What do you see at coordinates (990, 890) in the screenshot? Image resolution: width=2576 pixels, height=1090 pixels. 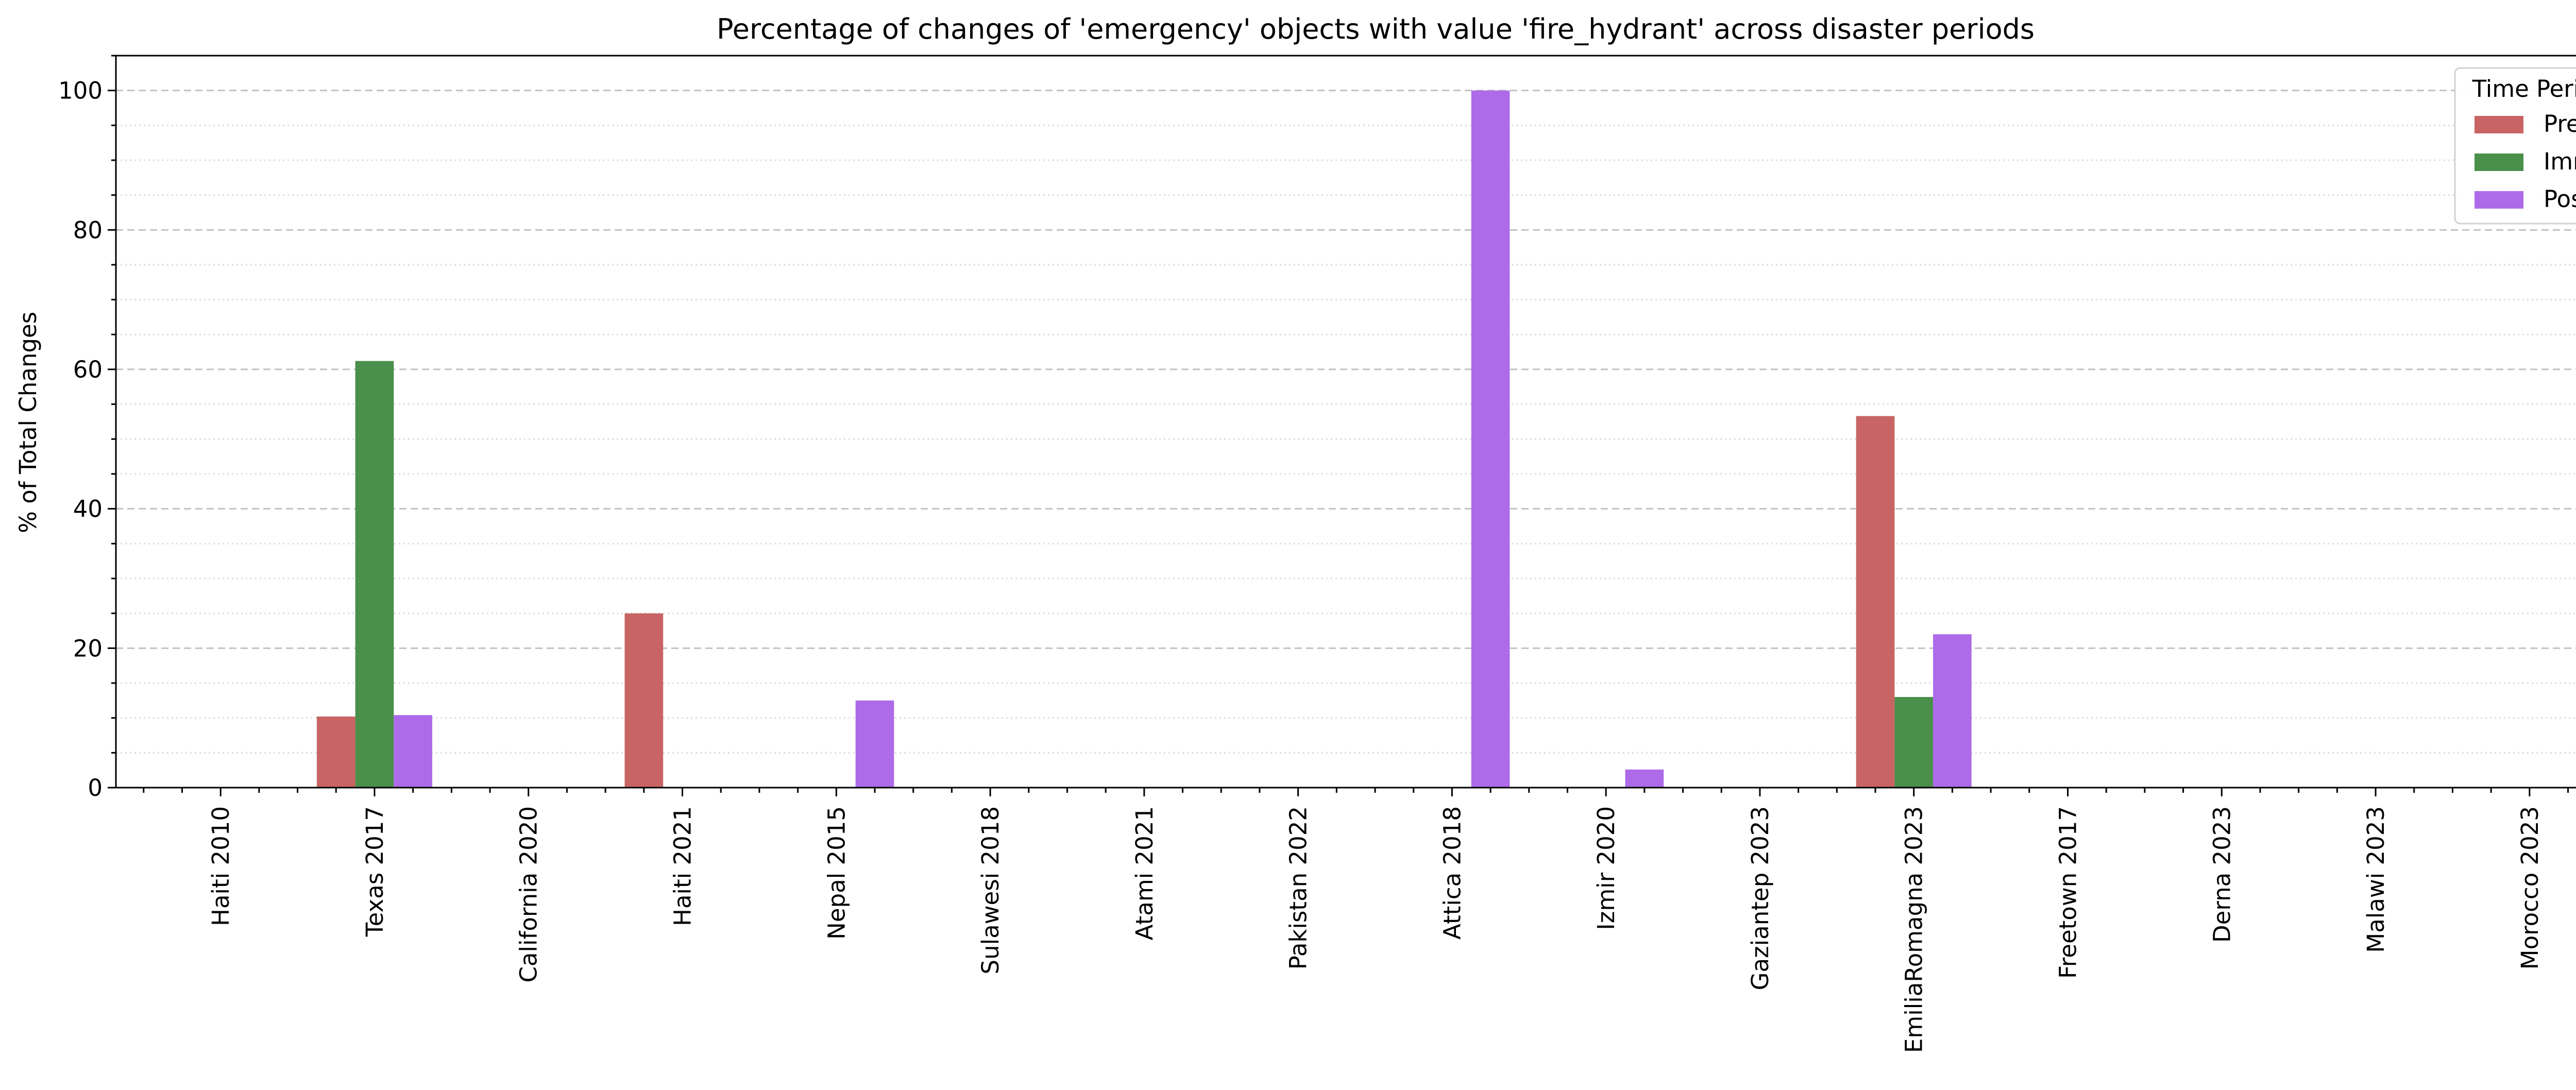 I see `x-tick-label: Sulawesi 2018` at bounding box center [990, 890].